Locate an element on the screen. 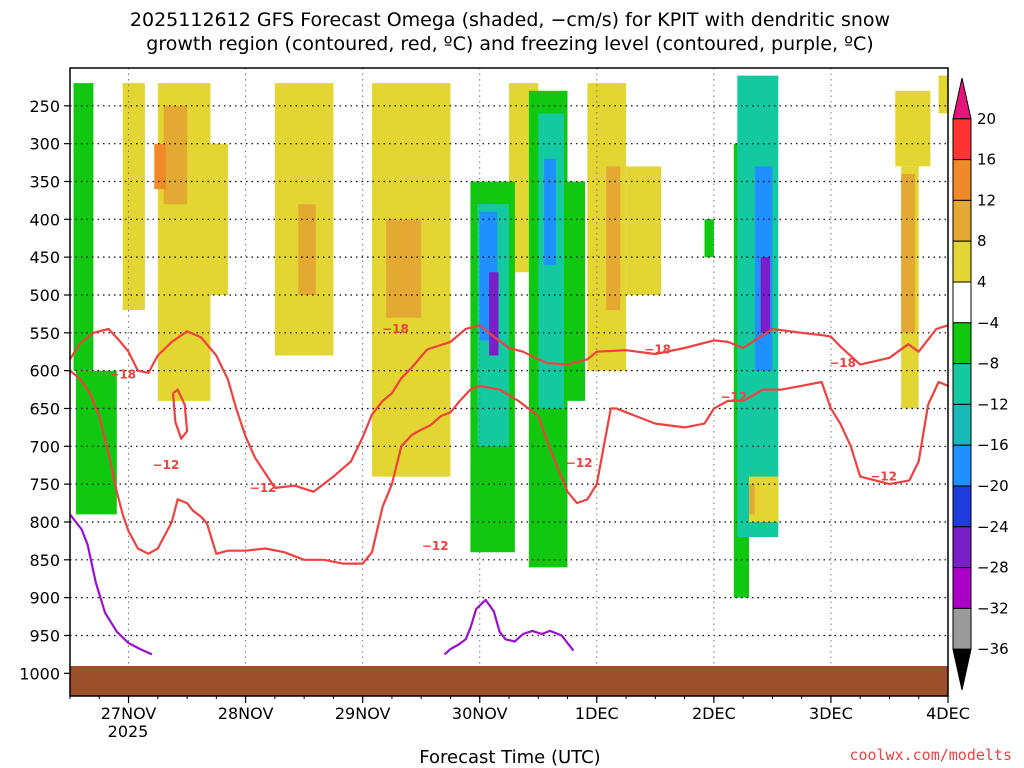  y-tick-label-3: 400 is located at coordinates (44, 219).